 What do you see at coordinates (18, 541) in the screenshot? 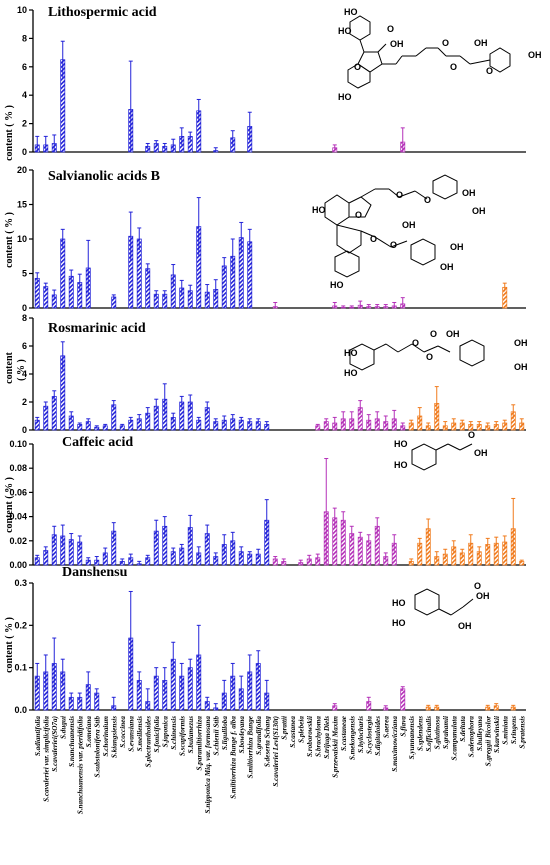
I see `y-tick-label: 0.02` at bounding box center [18, 541].